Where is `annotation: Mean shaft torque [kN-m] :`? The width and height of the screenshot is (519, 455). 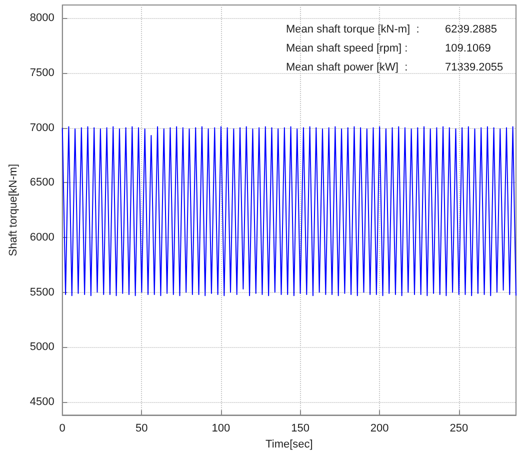 annotation: Mean shaft torque [kN-m] : is located at coordinates (353, 30).